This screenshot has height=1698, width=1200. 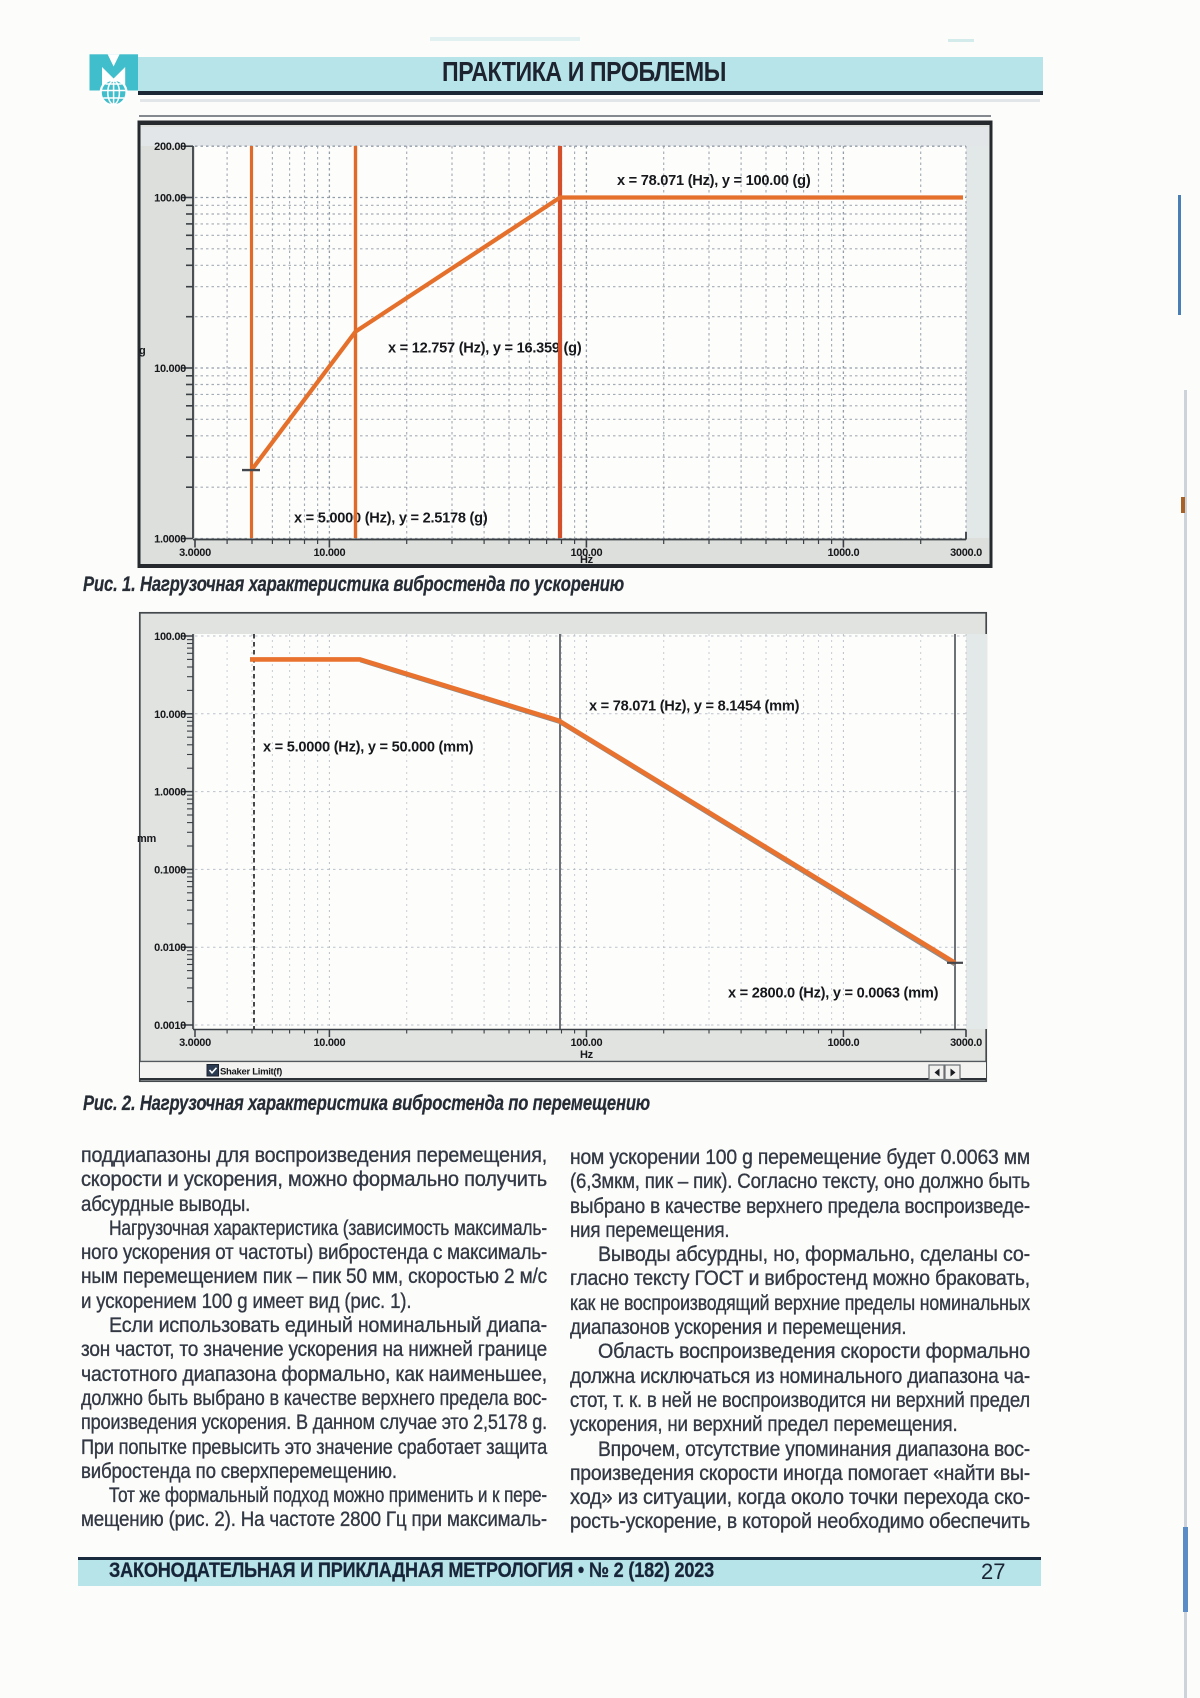 I want to click on svg-text:x = 78.071 (Hz), y = 8.1454 (m: x = 78.071 (Hz), y = 8.1454 (mm), so click(x=694, y=707).